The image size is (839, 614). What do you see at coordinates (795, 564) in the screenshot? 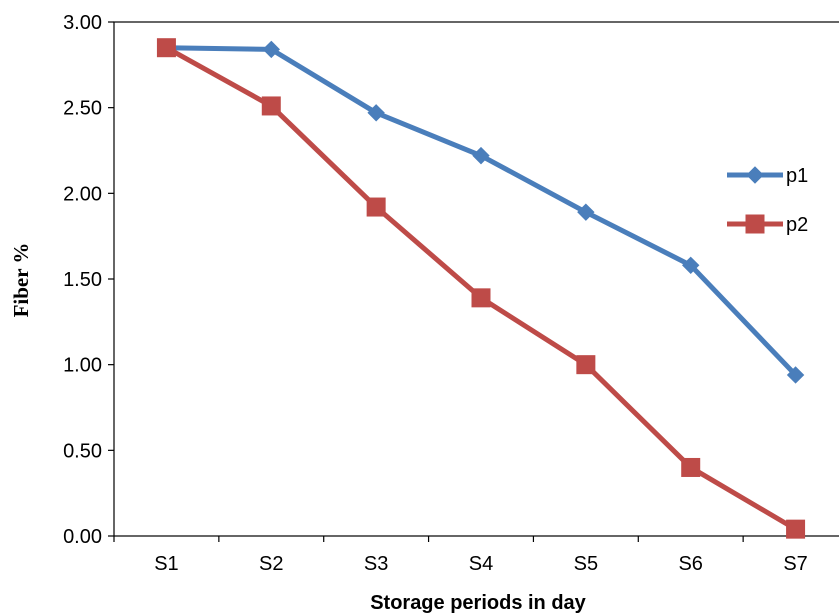
I see `x-tick-label: S7` at bounding box center [795, 564].